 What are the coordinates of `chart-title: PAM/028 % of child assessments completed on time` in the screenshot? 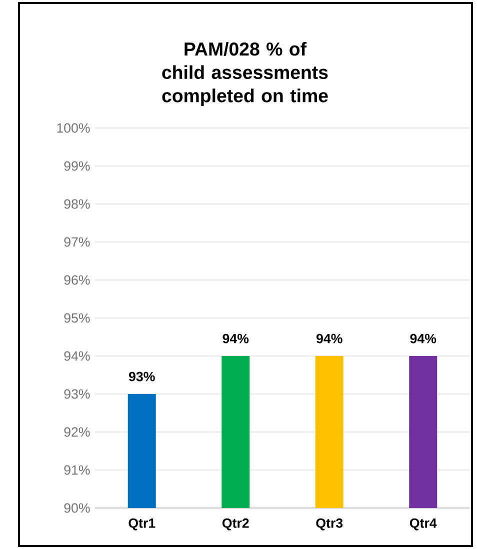 It's located at (245, 74).